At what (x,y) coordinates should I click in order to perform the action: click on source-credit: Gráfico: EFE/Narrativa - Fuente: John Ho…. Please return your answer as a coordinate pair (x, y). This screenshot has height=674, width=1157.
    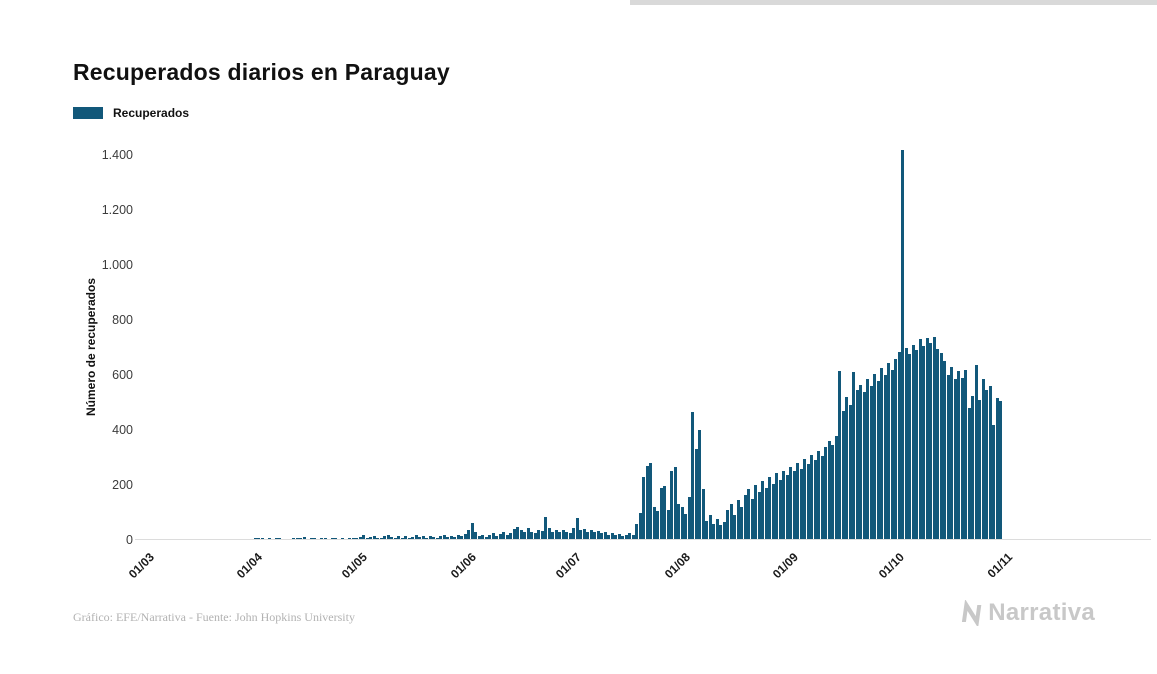
    Looking at the image, I should click on (214, 617).